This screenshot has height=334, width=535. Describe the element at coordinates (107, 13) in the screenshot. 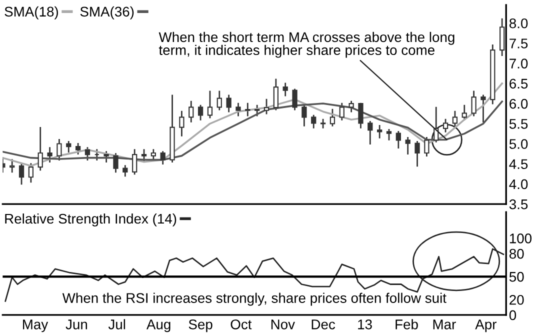

I see `legend-label: SMA(36)` at that location.